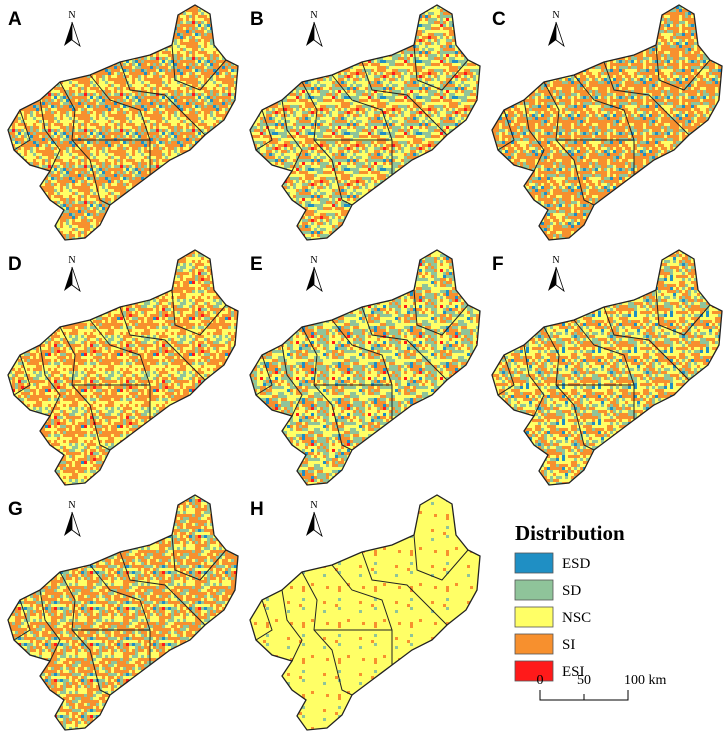  What do you see at coordinates (257, 19) in the screenshot?
I see `panel-letter: B` at bounding box center [257, 19].